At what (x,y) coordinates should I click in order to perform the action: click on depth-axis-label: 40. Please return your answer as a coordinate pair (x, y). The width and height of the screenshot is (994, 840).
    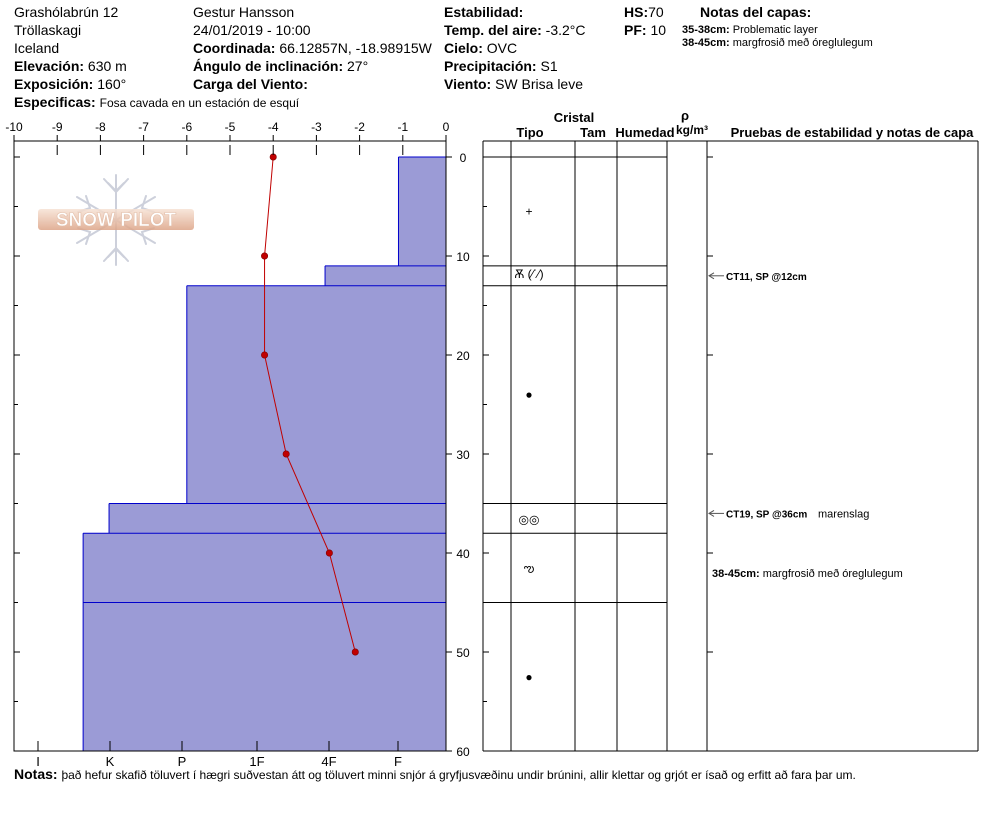
    Looking at the image, I should click on (463, 554).